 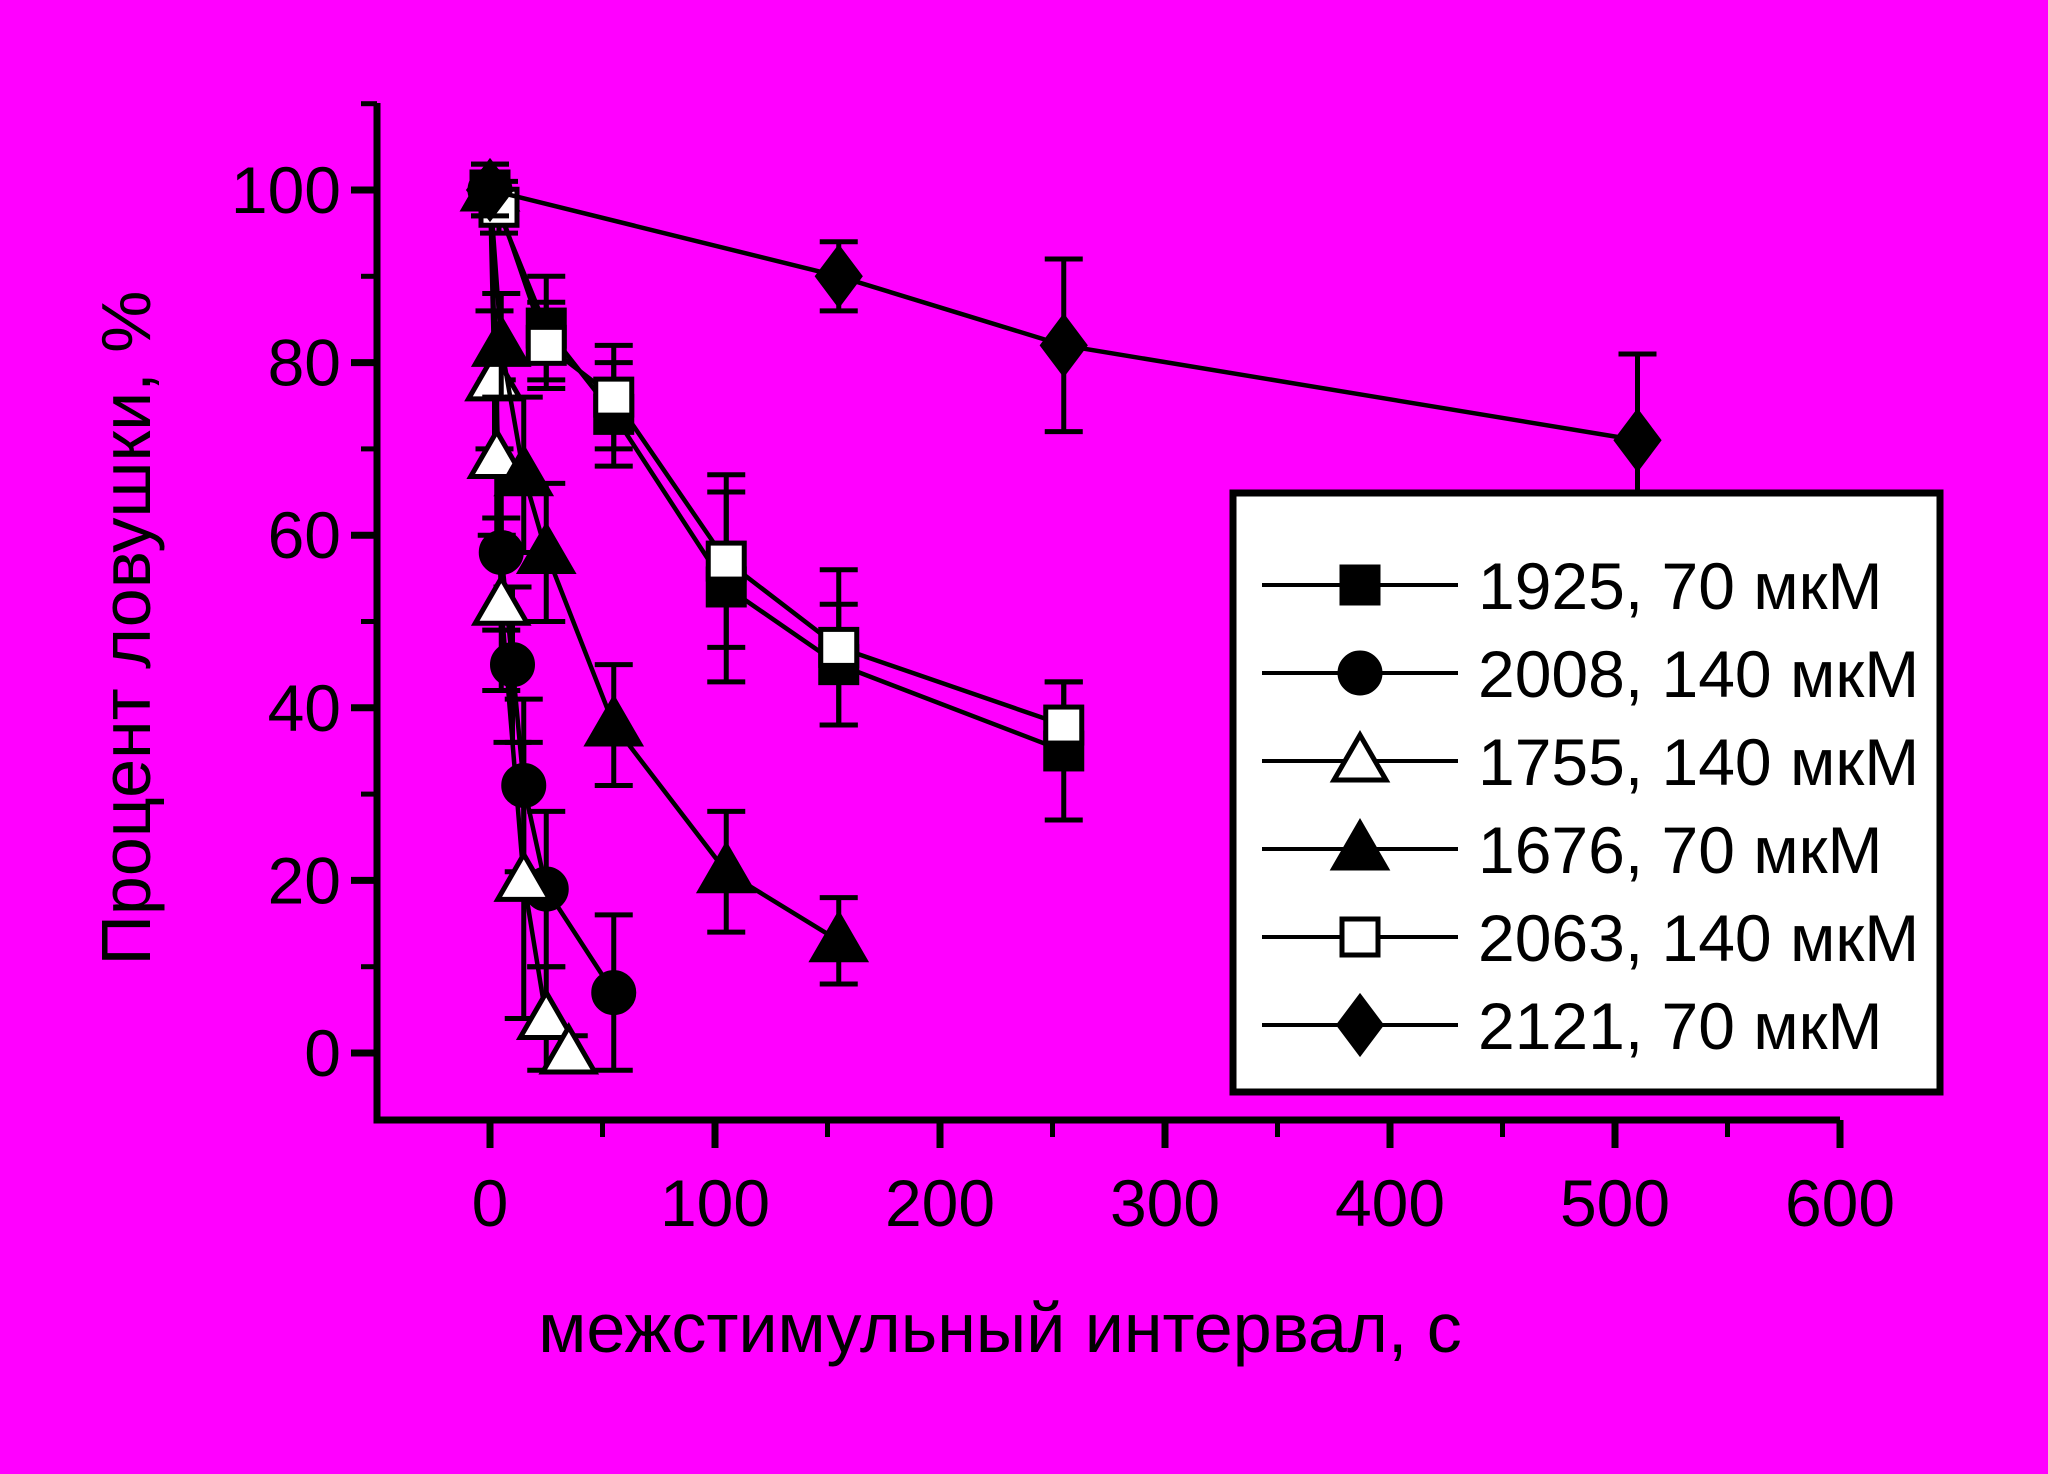 I want to click on legend-label: 2063, 140 мкМ, so click(x=1698, y=938).